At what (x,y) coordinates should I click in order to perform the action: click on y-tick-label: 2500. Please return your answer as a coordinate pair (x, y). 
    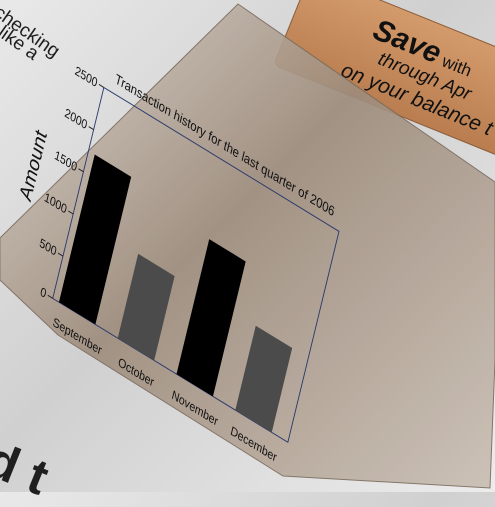
    Looking at the image, I should click on (87, 77).